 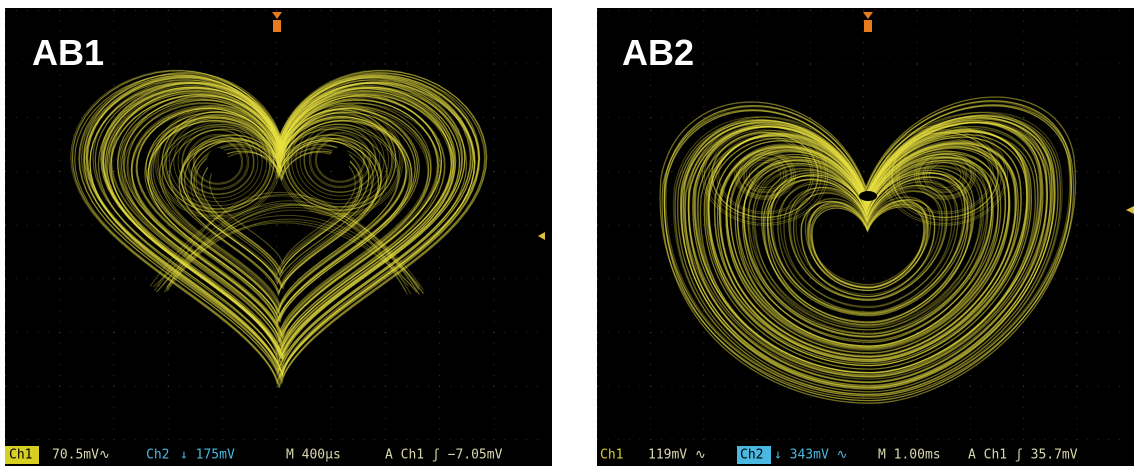 What do you see at coordinates (909, 455) in the screenshot?
I see `timebase: M 1.00ms` at bounding box center [909, 455].